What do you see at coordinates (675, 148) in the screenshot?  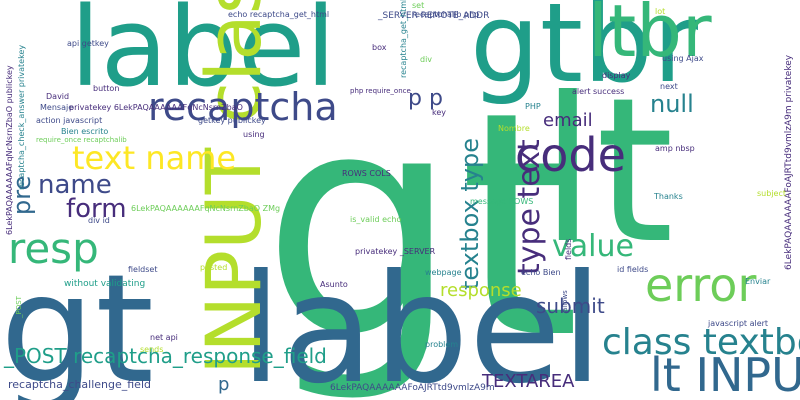 I see `word: amp nbsp` at bounding box center [675, 148].